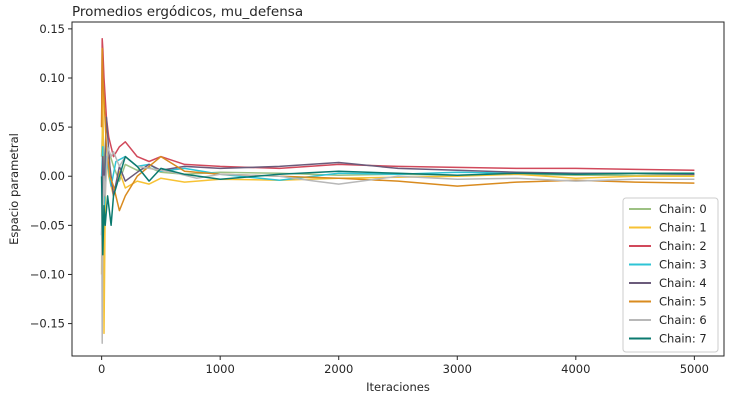 This screenshot has width=748, height=400. What do you see at coordinates (683, 283) in the screenshot?
I see `legend-label: Chain: 4` at bounding box center [683, 283].